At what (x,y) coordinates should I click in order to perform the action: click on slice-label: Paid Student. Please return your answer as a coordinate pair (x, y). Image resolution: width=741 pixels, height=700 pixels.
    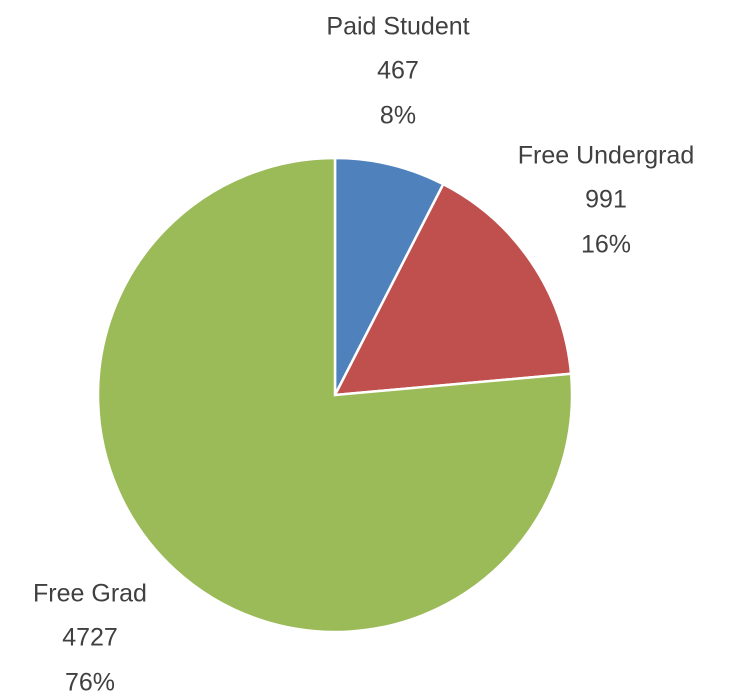
    Looking at the image, I should click on (397, 27).